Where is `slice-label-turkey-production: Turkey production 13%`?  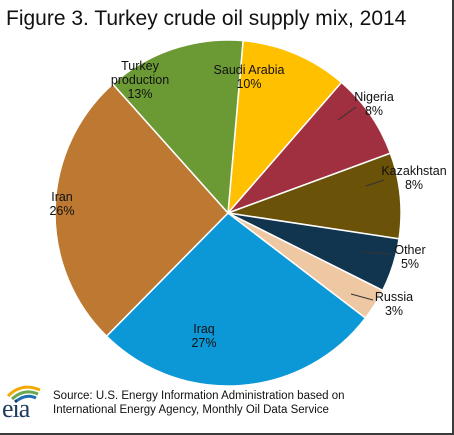 slice-label-turkey-production: Turkey production 13% is located at coordinates (140, 80).